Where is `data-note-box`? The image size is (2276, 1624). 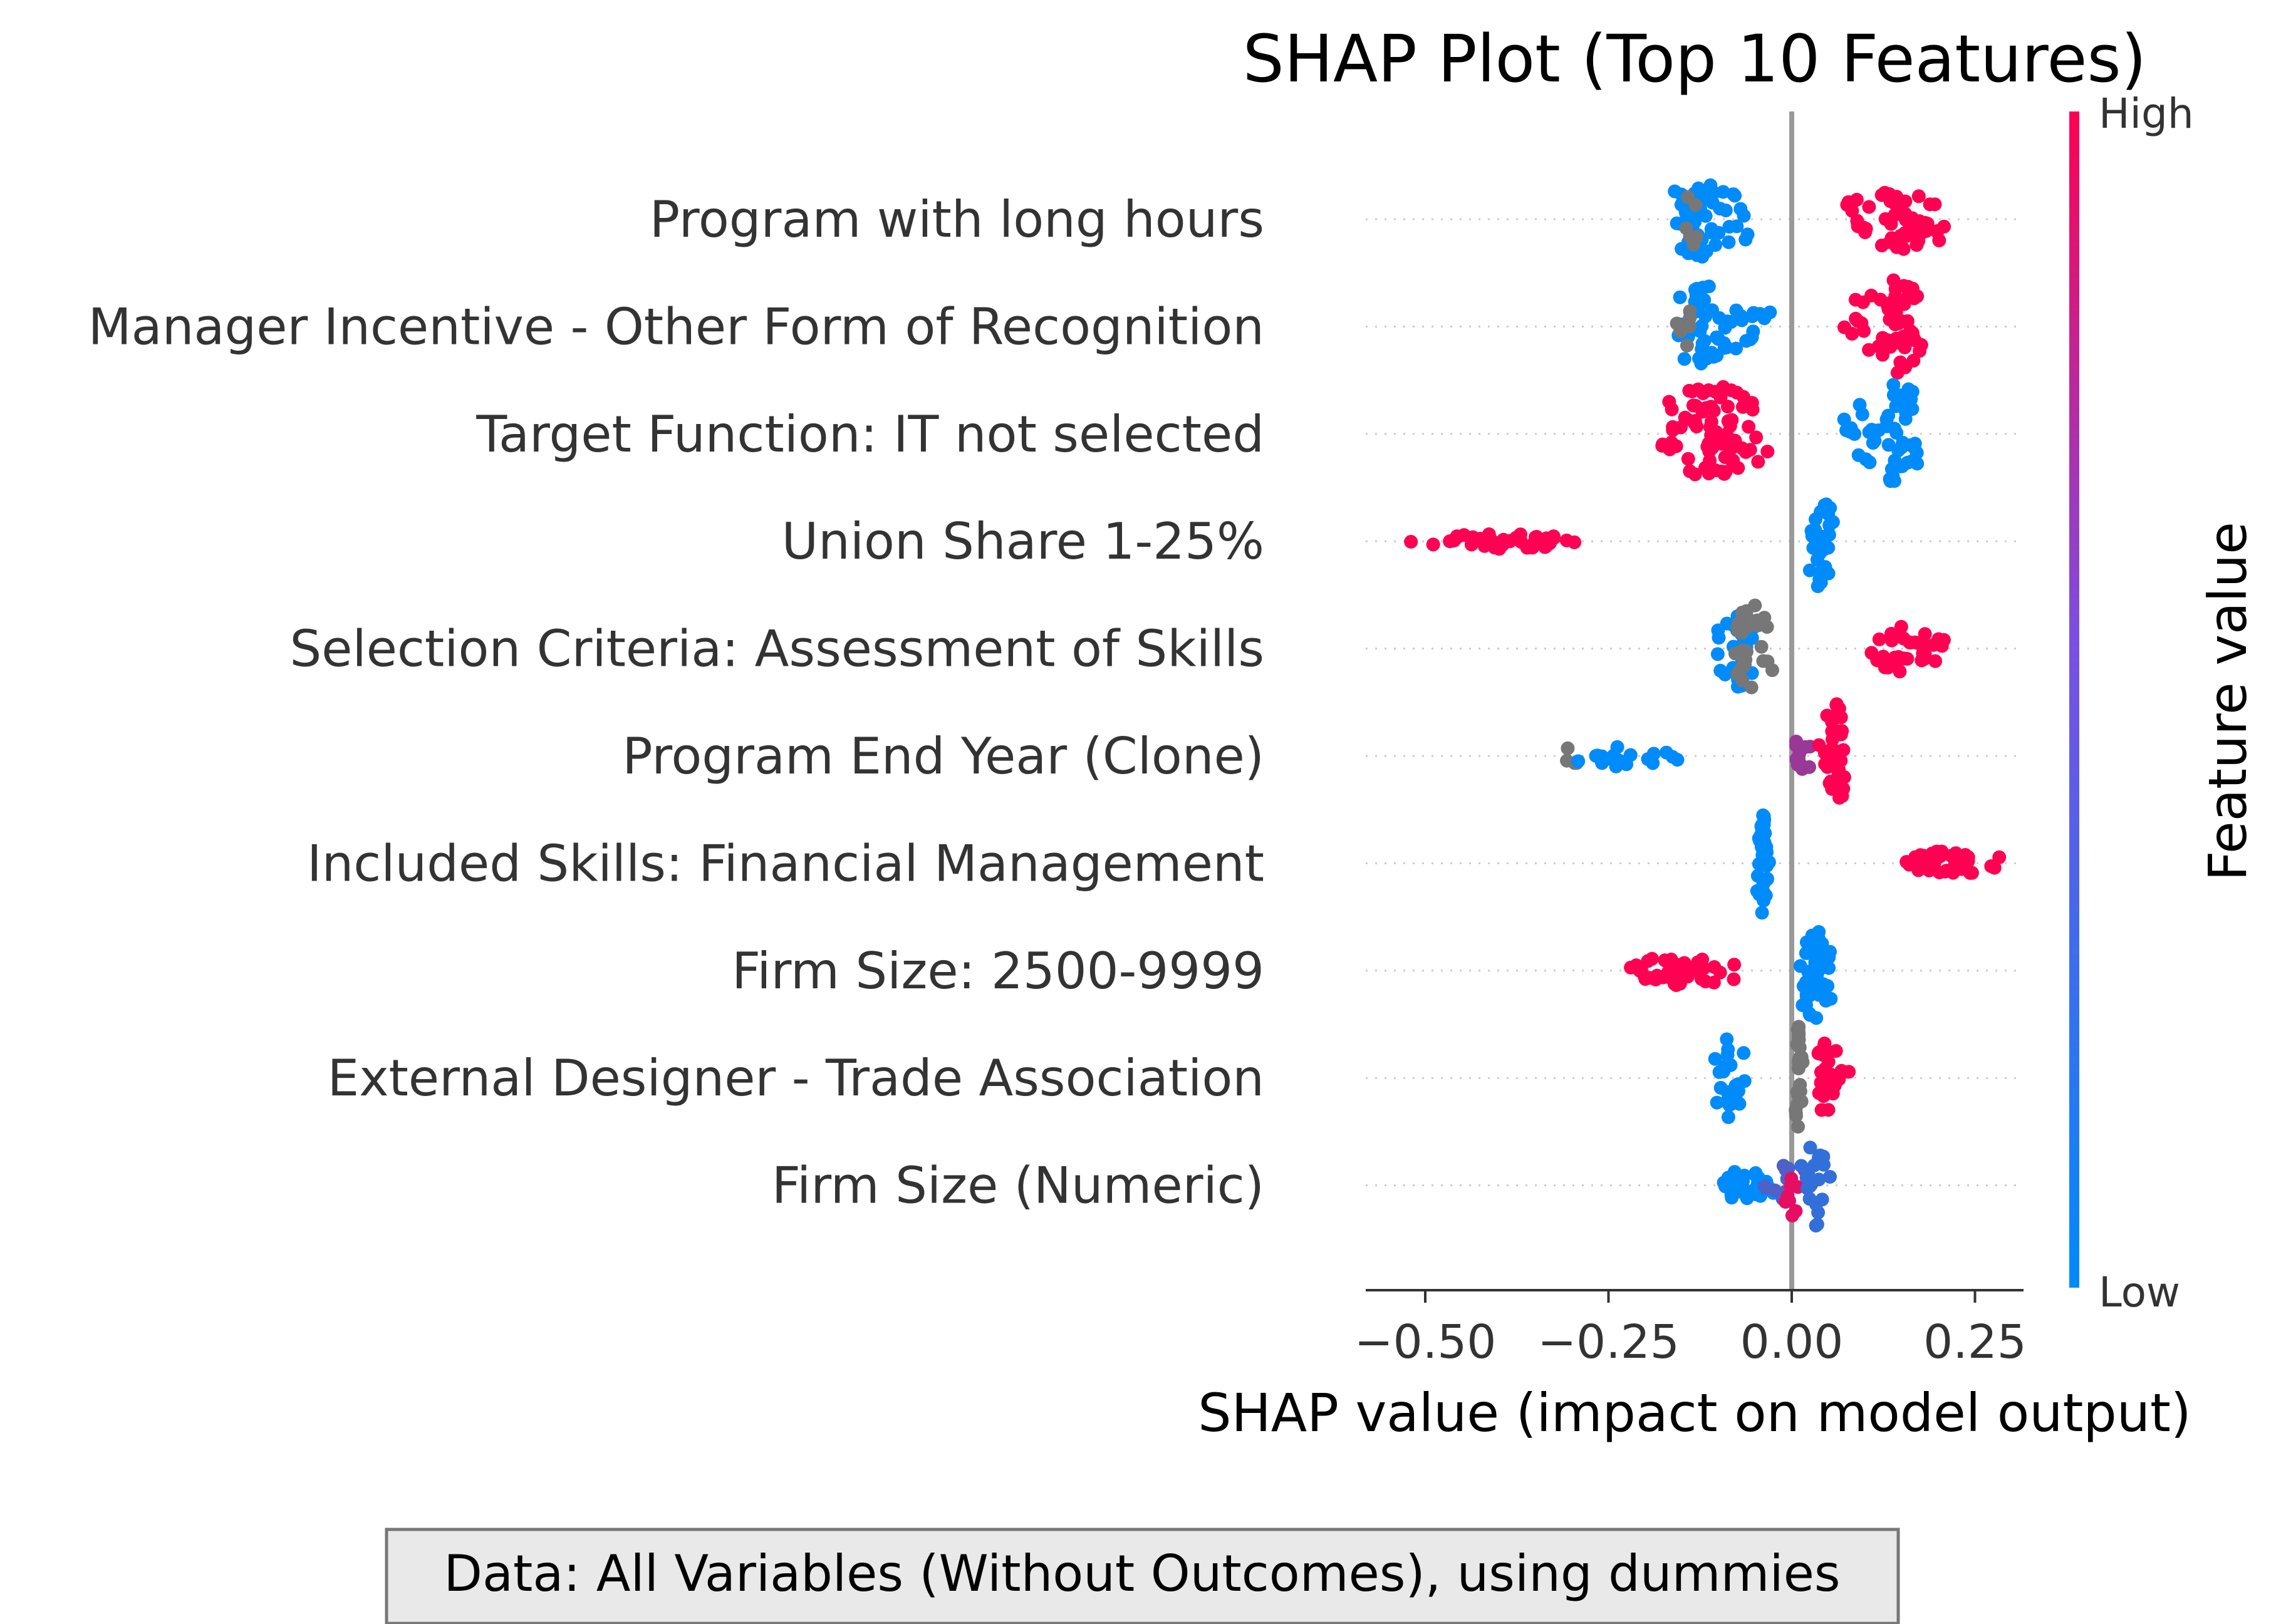
data-note-box is located at coordinates (1142, 1576).